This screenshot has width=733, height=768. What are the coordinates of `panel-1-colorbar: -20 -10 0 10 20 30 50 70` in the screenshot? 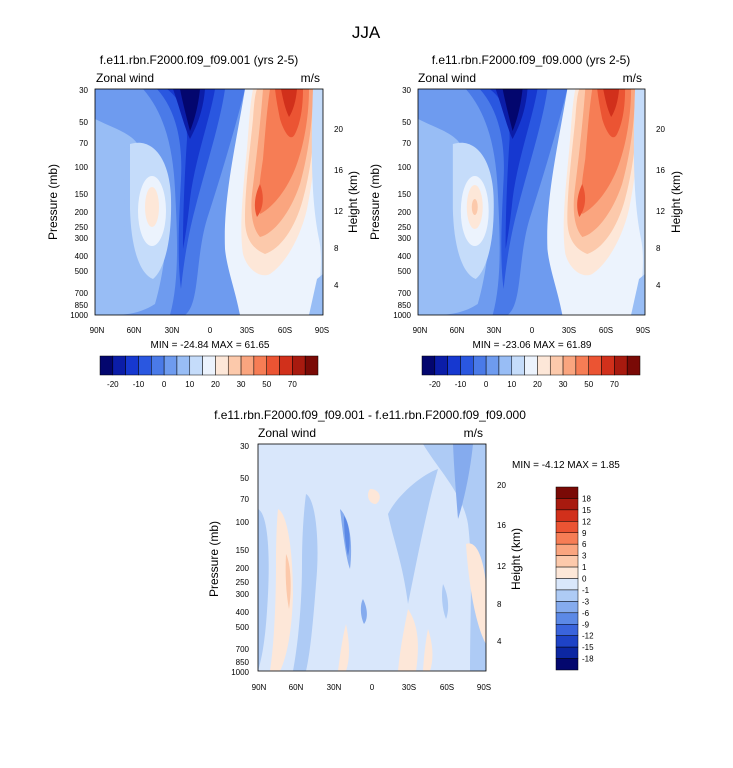 It's located at (209, 372).